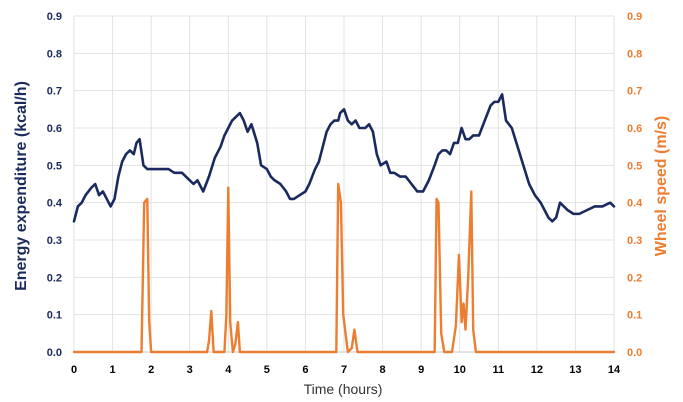 The width and height of the screenshot is (683, 402). I want to click on x-tick-label: 5, so click(267, 370).